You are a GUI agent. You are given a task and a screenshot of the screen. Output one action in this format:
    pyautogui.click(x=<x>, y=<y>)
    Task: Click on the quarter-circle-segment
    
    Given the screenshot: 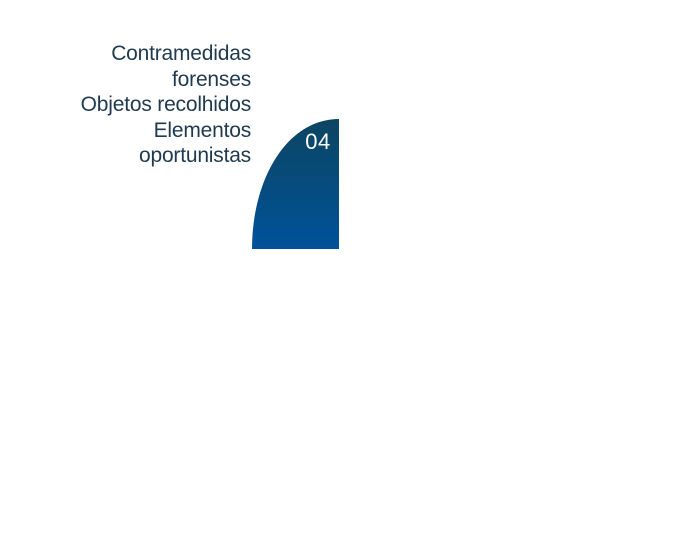 What is the action you would take?
    pyautogui.click(x=295, y=184)
    